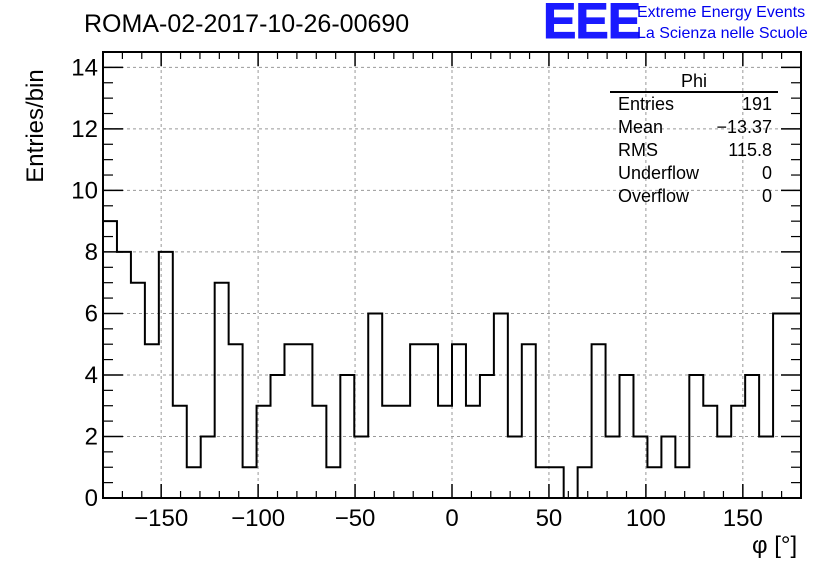 The image size is (836, 572). Describe the element at coordinates (91, 313) in the screenshot. I see `y-tick-label: 6` at that location.